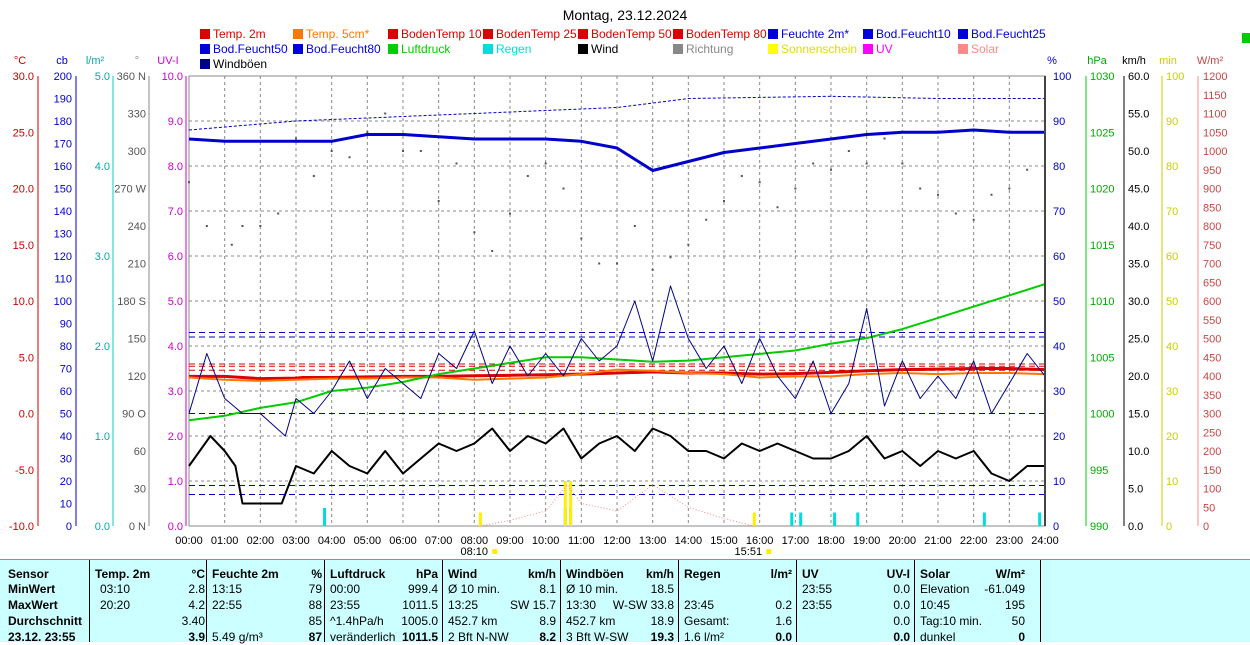  I want to click on series-line-wind, so click(616, 466).